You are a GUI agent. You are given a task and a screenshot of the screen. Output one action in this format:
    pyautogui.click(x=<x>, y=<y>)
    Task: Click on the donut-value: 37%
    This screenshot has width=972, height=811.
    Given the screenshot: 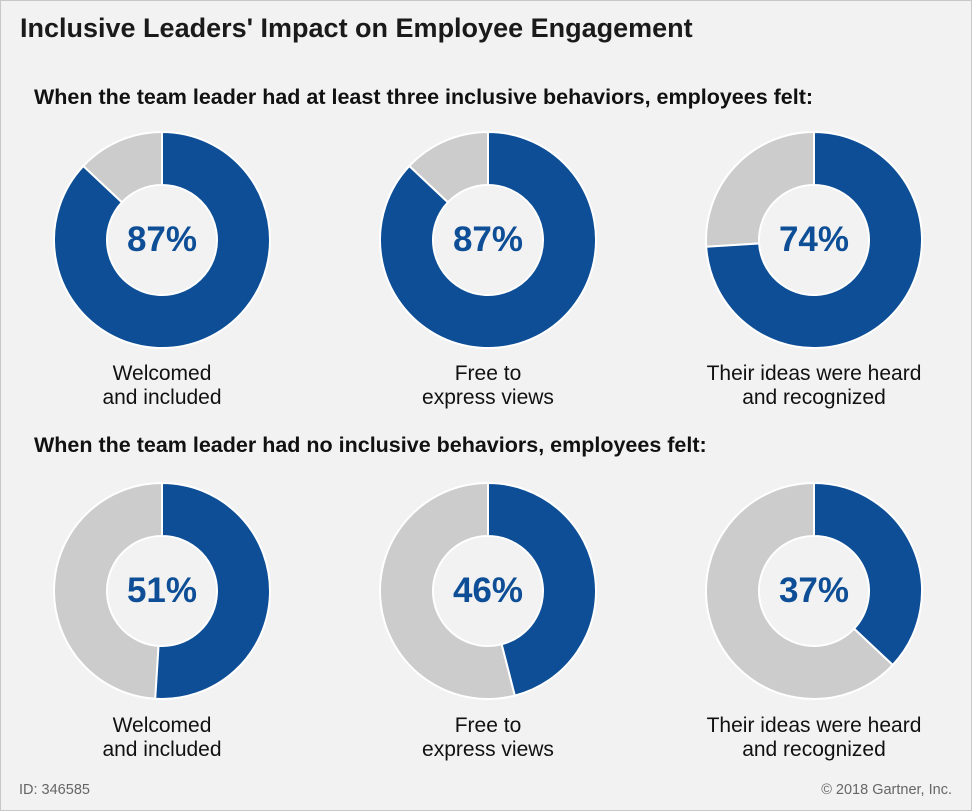 What is the action you would take?
    pyautogui.click(x=814, y=590)
    